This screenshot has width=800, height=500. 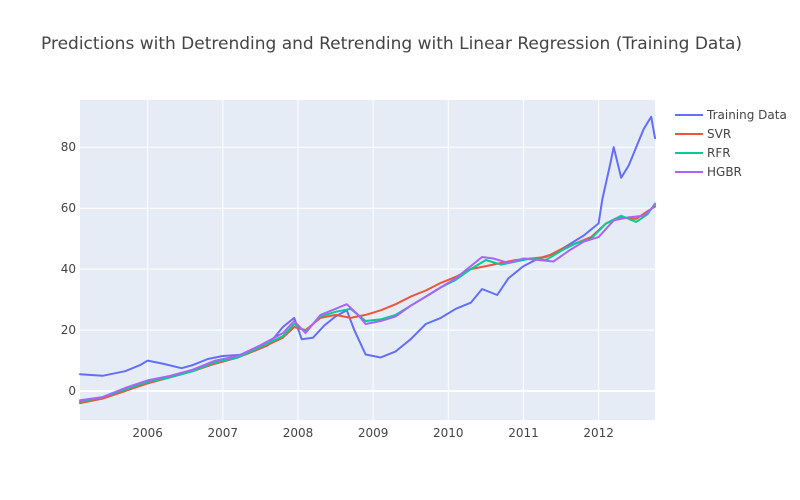 What do you see at coordinates (72, 391) in the screenshot?
I see `y-tick-label: 0` at bounding box center [72, 391].